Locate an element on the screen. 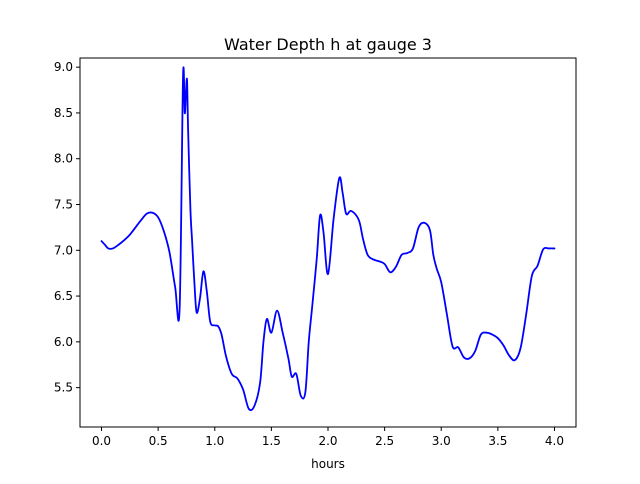  chart-title: Water Depth h at gauge 3 is located at coordinates (328, 44).